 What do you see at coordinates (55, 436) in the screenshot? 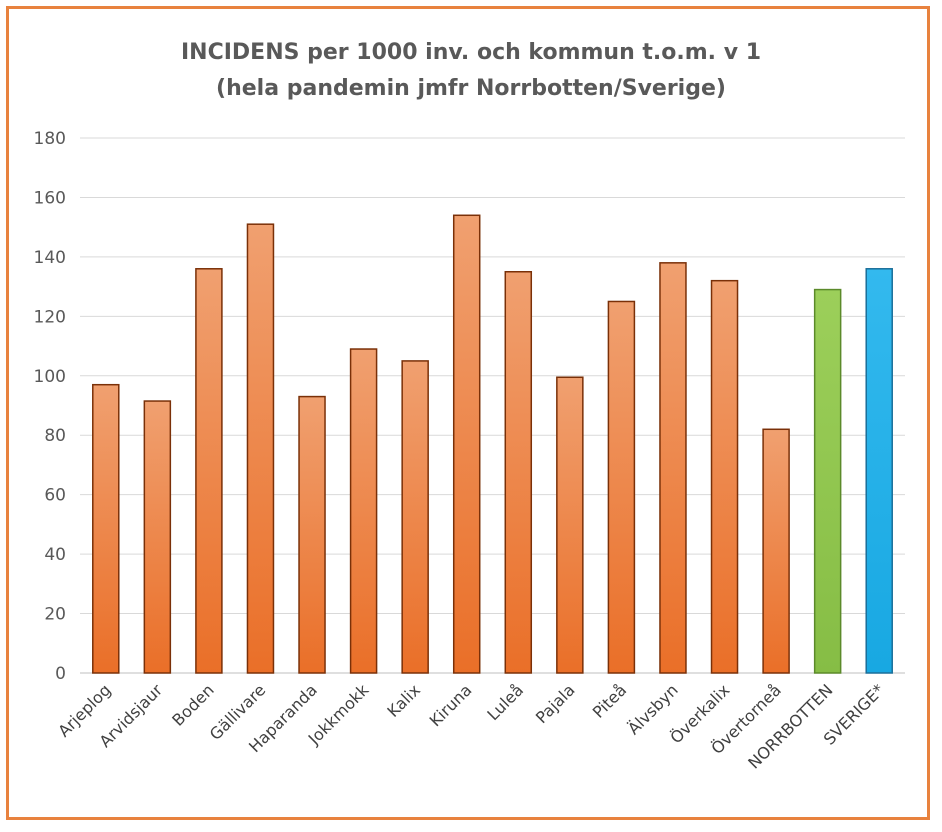
I see `y-tick-label: 80` at bounding box center [55, 436].